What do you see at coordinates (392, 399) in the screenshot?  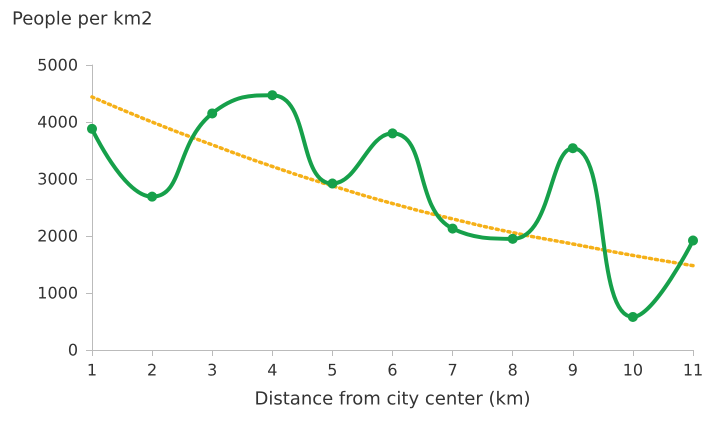 I see `x-axis-title: Distance from city center (km)` at bounding box center [392, 399].